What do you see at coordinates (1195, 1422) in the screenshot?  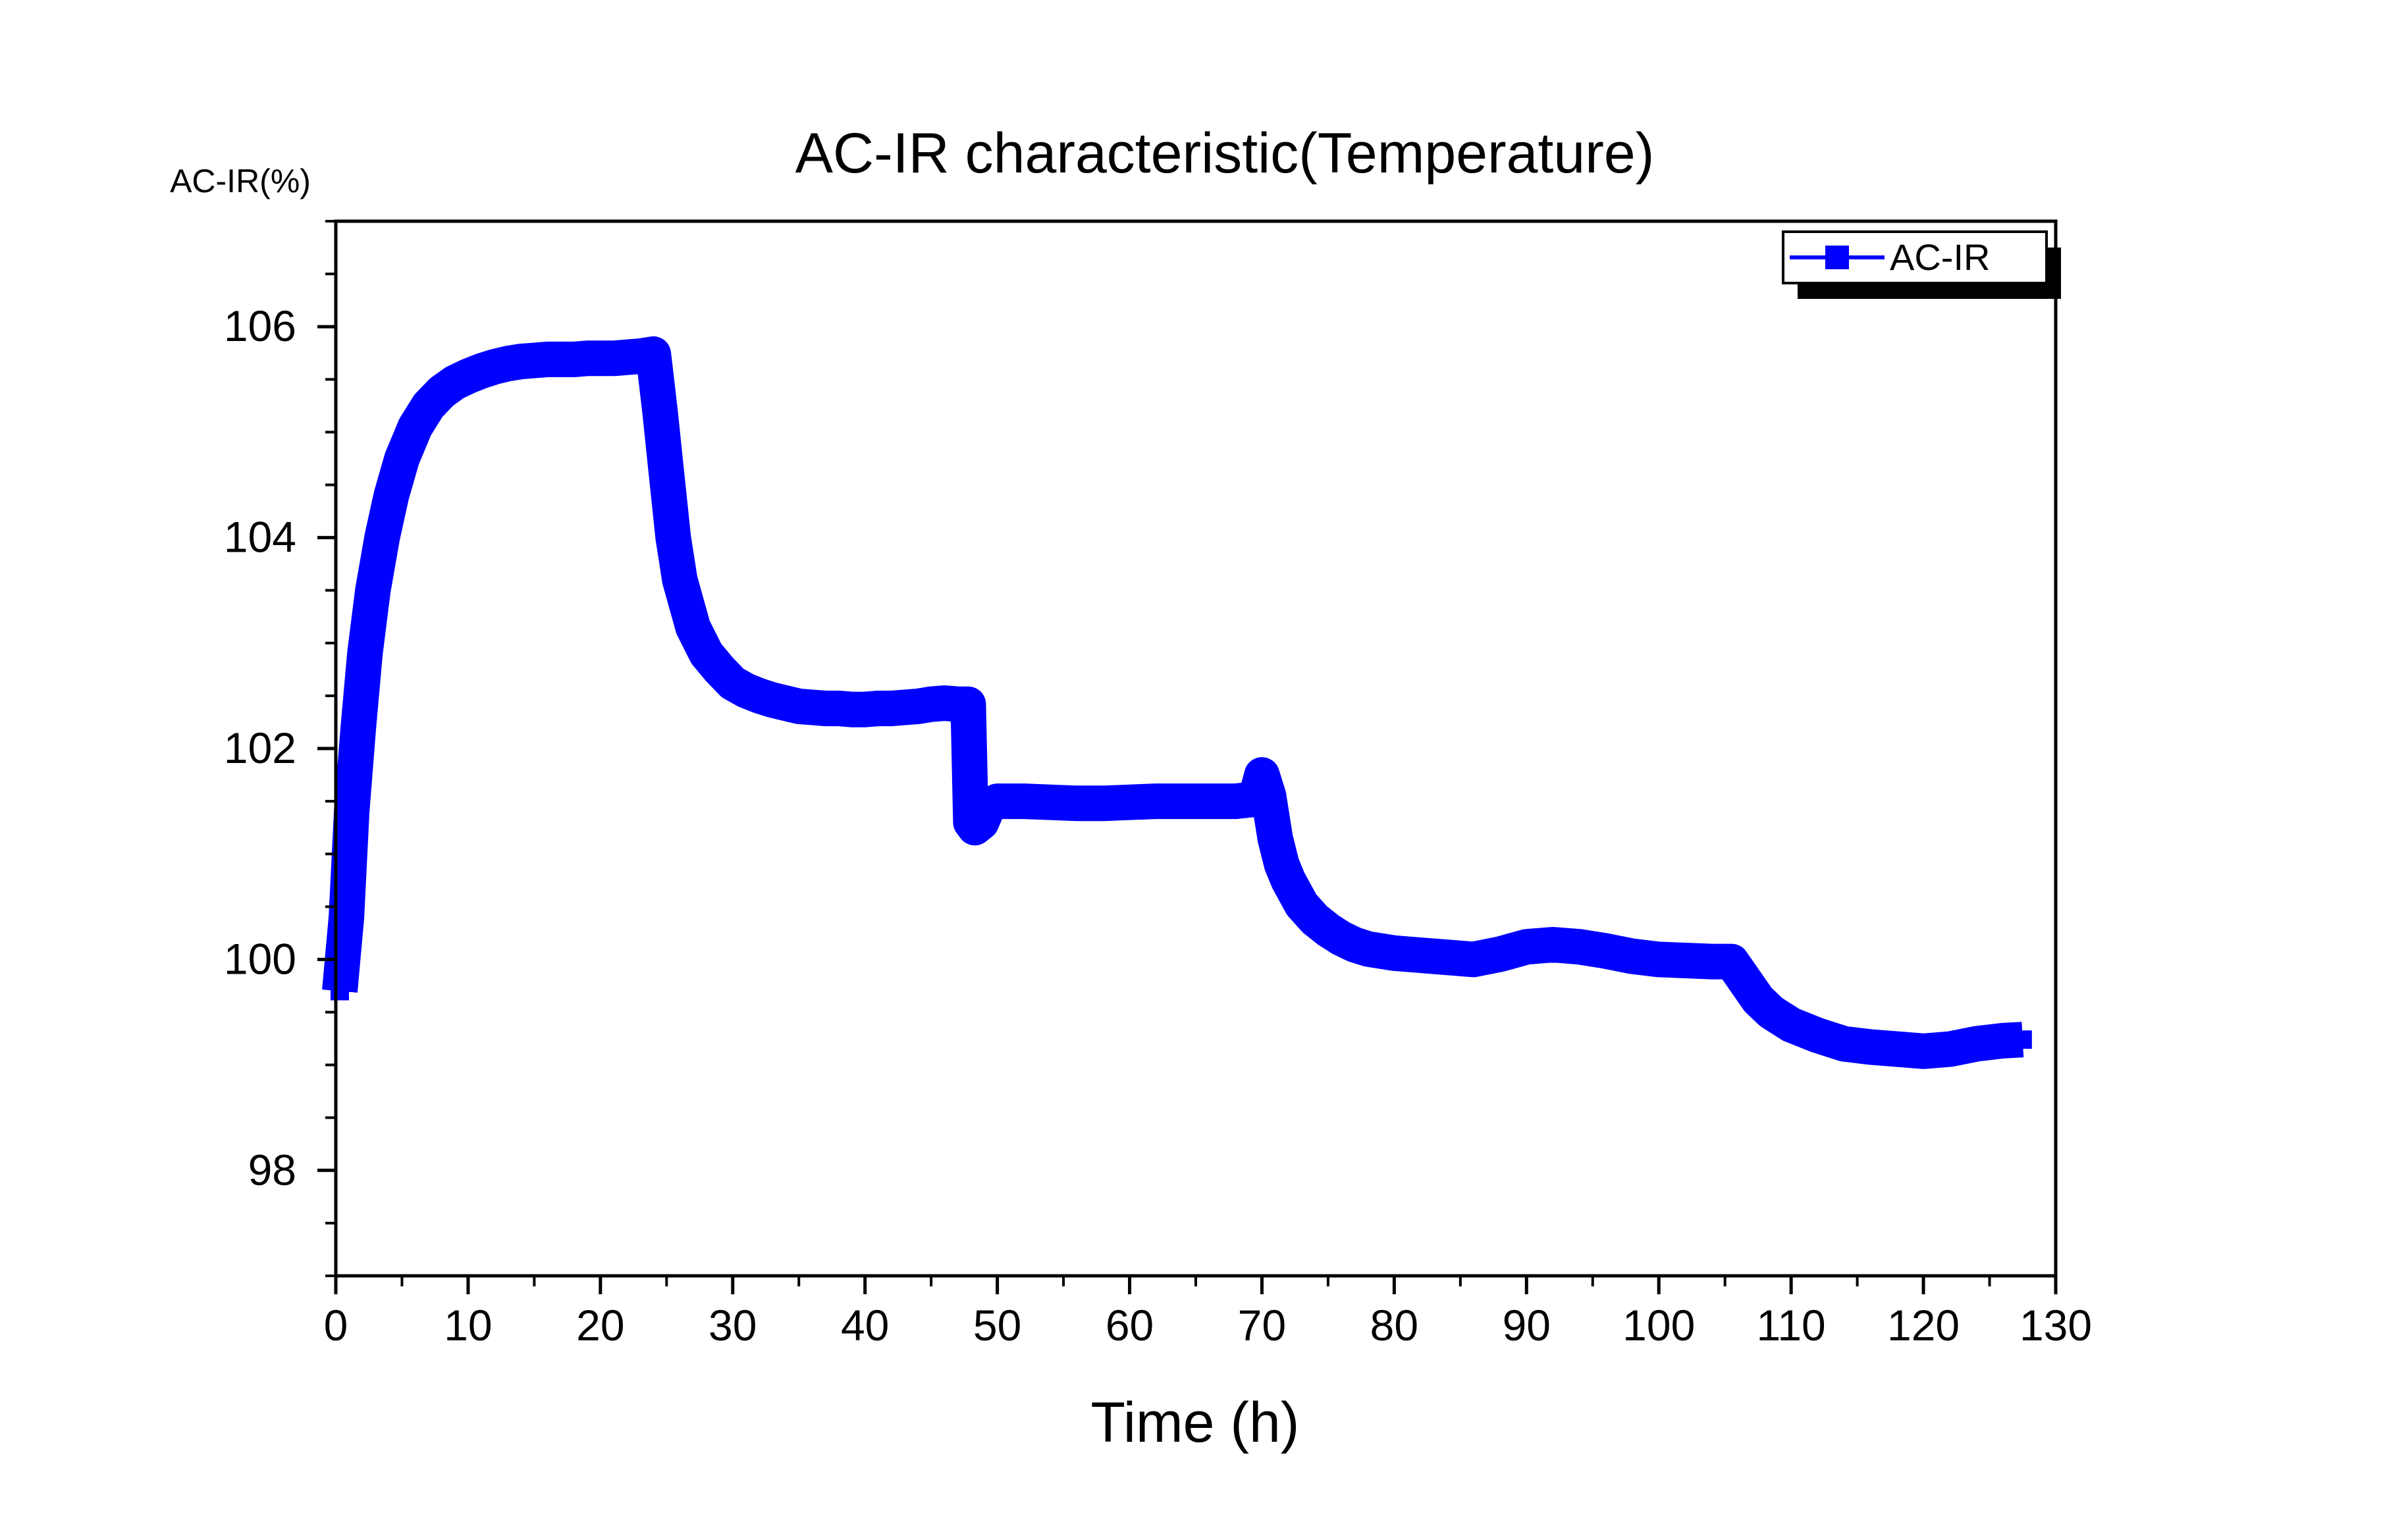 I see `x-axis-label: Time (h)` at bounding box center [1195, 1422].